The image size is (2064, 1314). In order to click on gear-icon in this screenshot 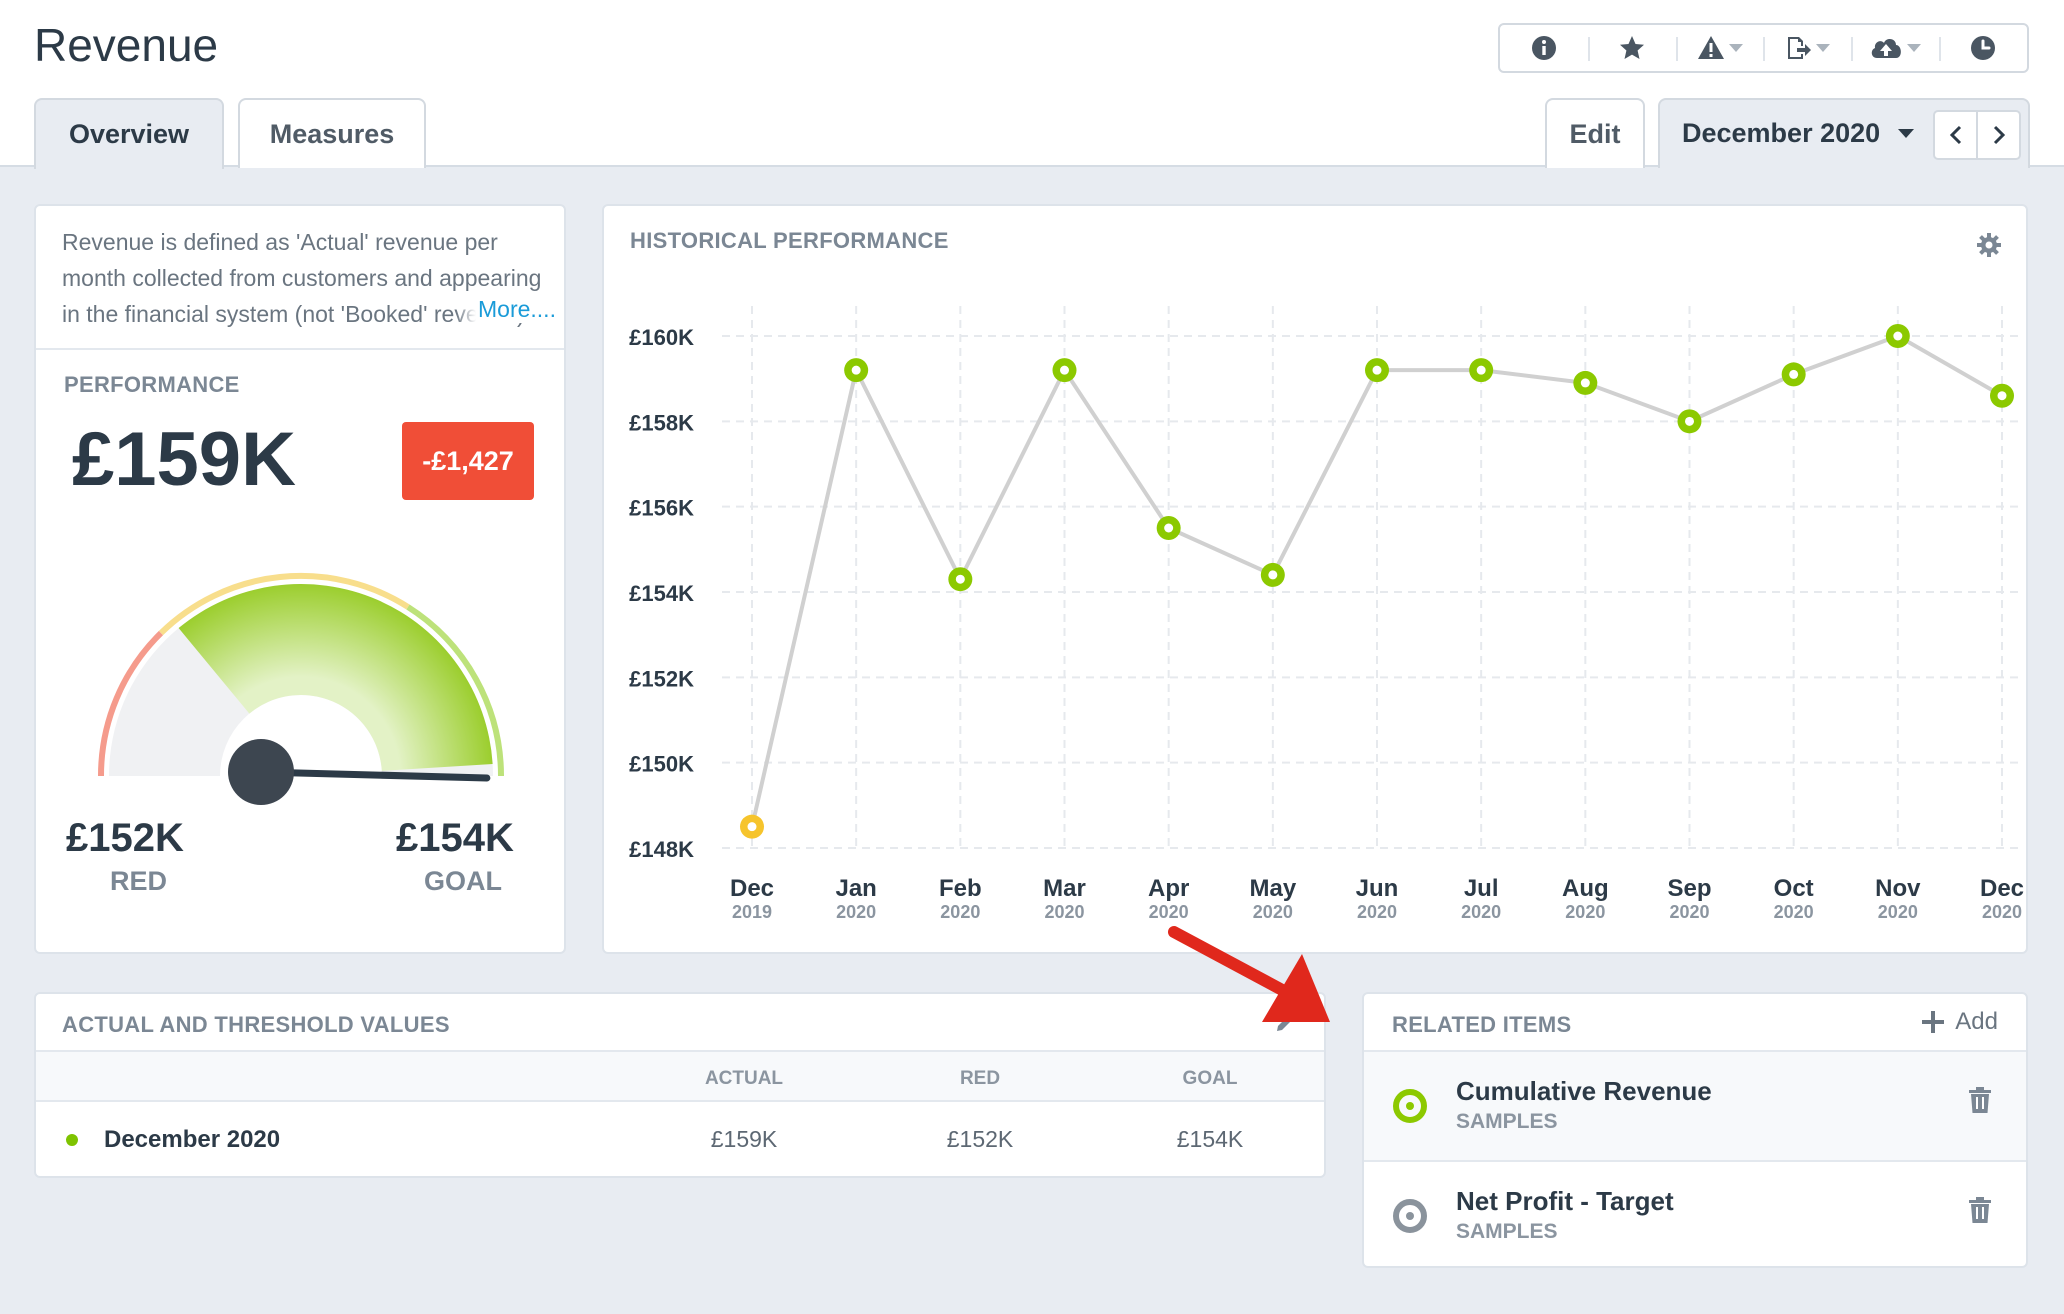, I will do `click(1989, 245)`.